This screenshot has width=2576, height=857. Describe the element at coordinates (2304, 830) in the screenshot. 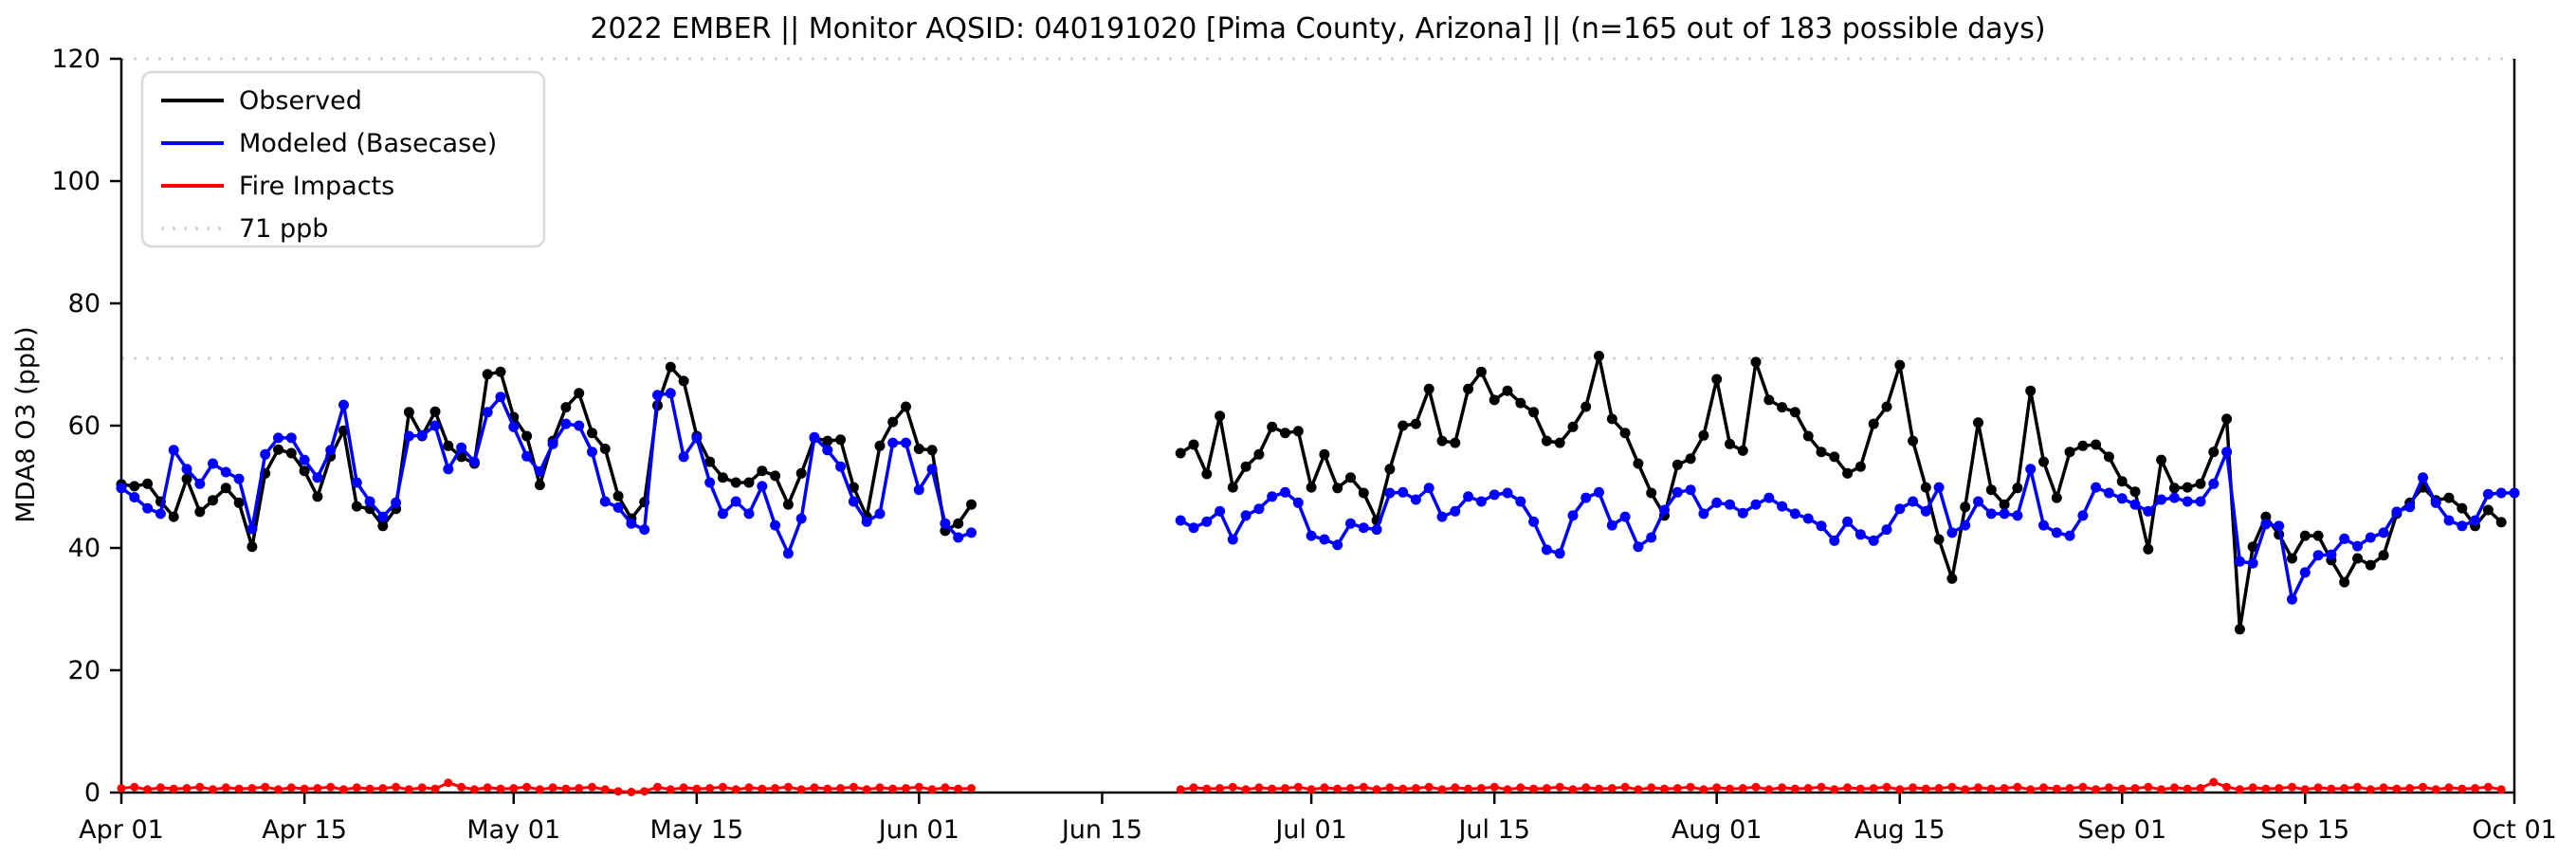

I see `x-tick-label: Sep 15` at that location.